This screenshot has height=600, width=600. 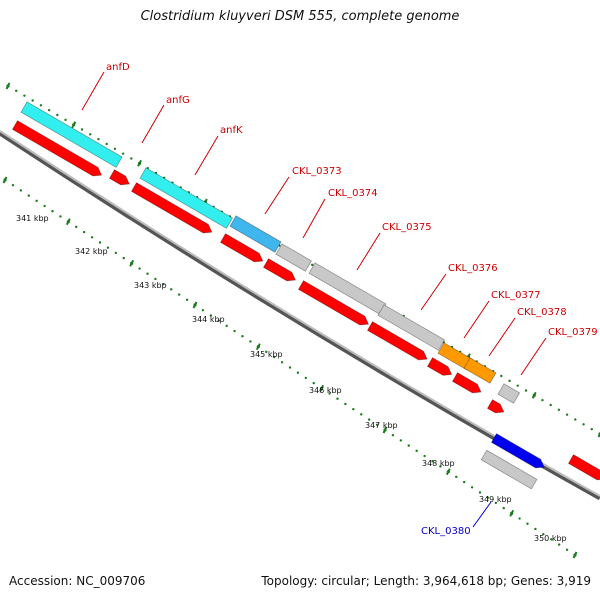 I want to click on gene-block-anfG, so click(x=186, y=198).